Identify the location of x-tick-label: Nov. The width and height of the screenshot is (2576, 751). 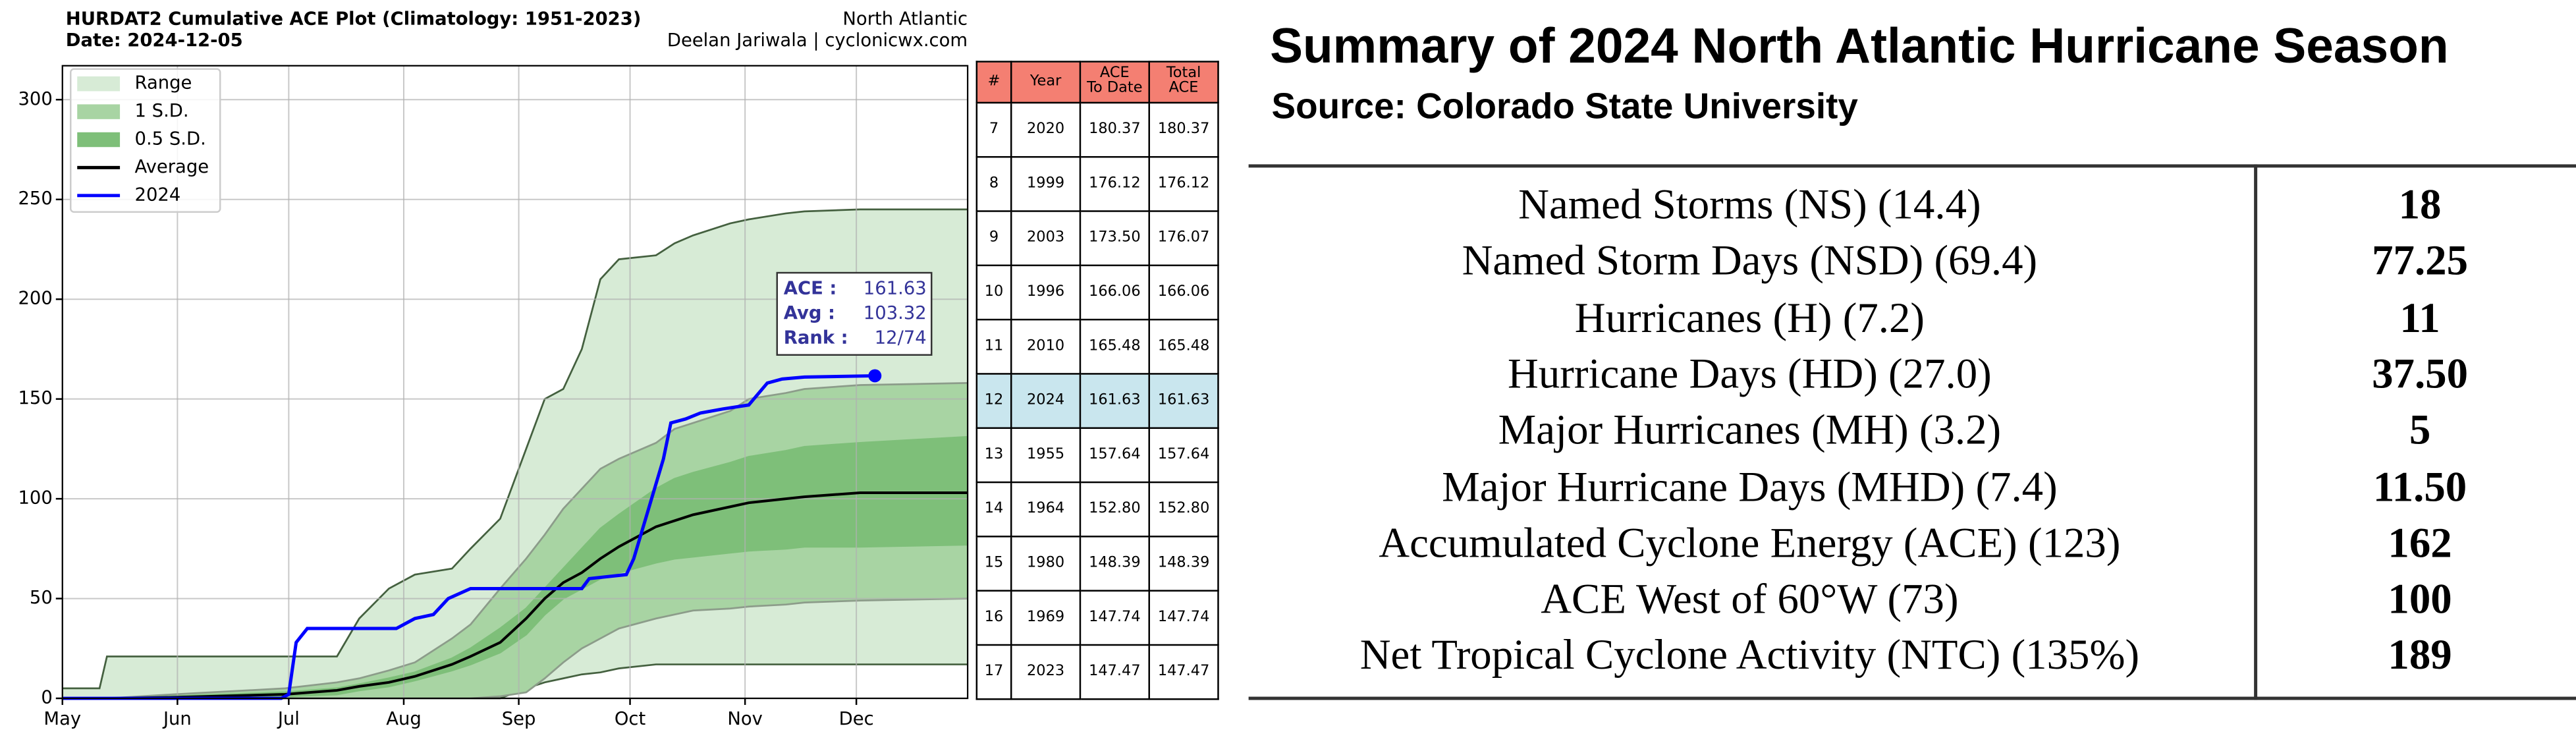
(745, 719).